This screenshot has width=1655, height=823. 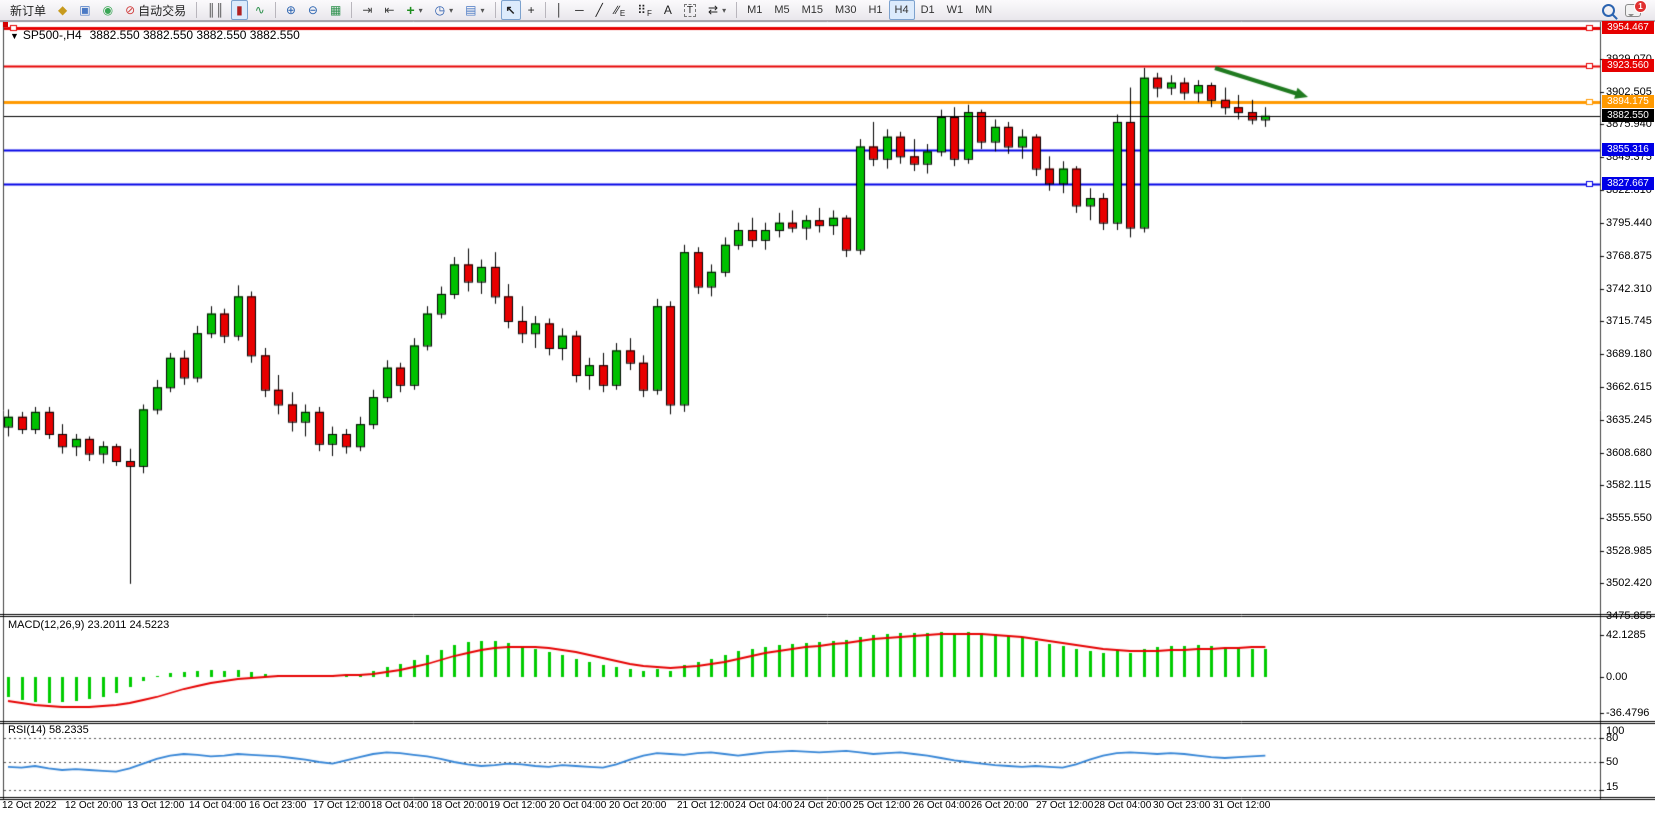 What do you see at coordinates (410, 10) in the screenshot?
I see `indicators-add-icon: +` at bounding box center [410, 10].